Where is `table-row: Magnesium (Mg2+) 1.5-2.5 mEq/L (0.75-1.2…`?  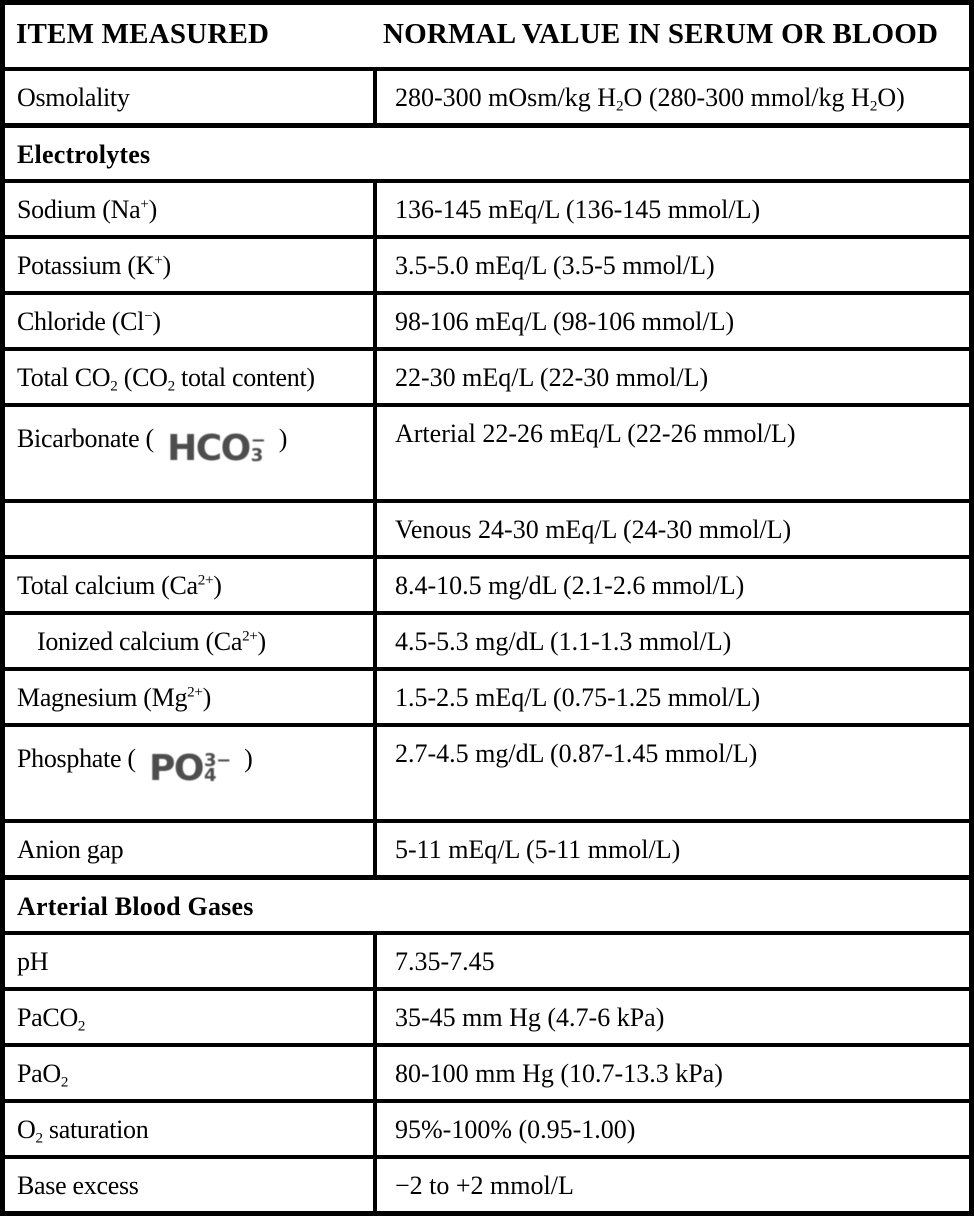 table-row: Magnesium (Mg2+) 1.5-2.5 mEq/L (0.75-1.2… is located at coordinates (487, 695).